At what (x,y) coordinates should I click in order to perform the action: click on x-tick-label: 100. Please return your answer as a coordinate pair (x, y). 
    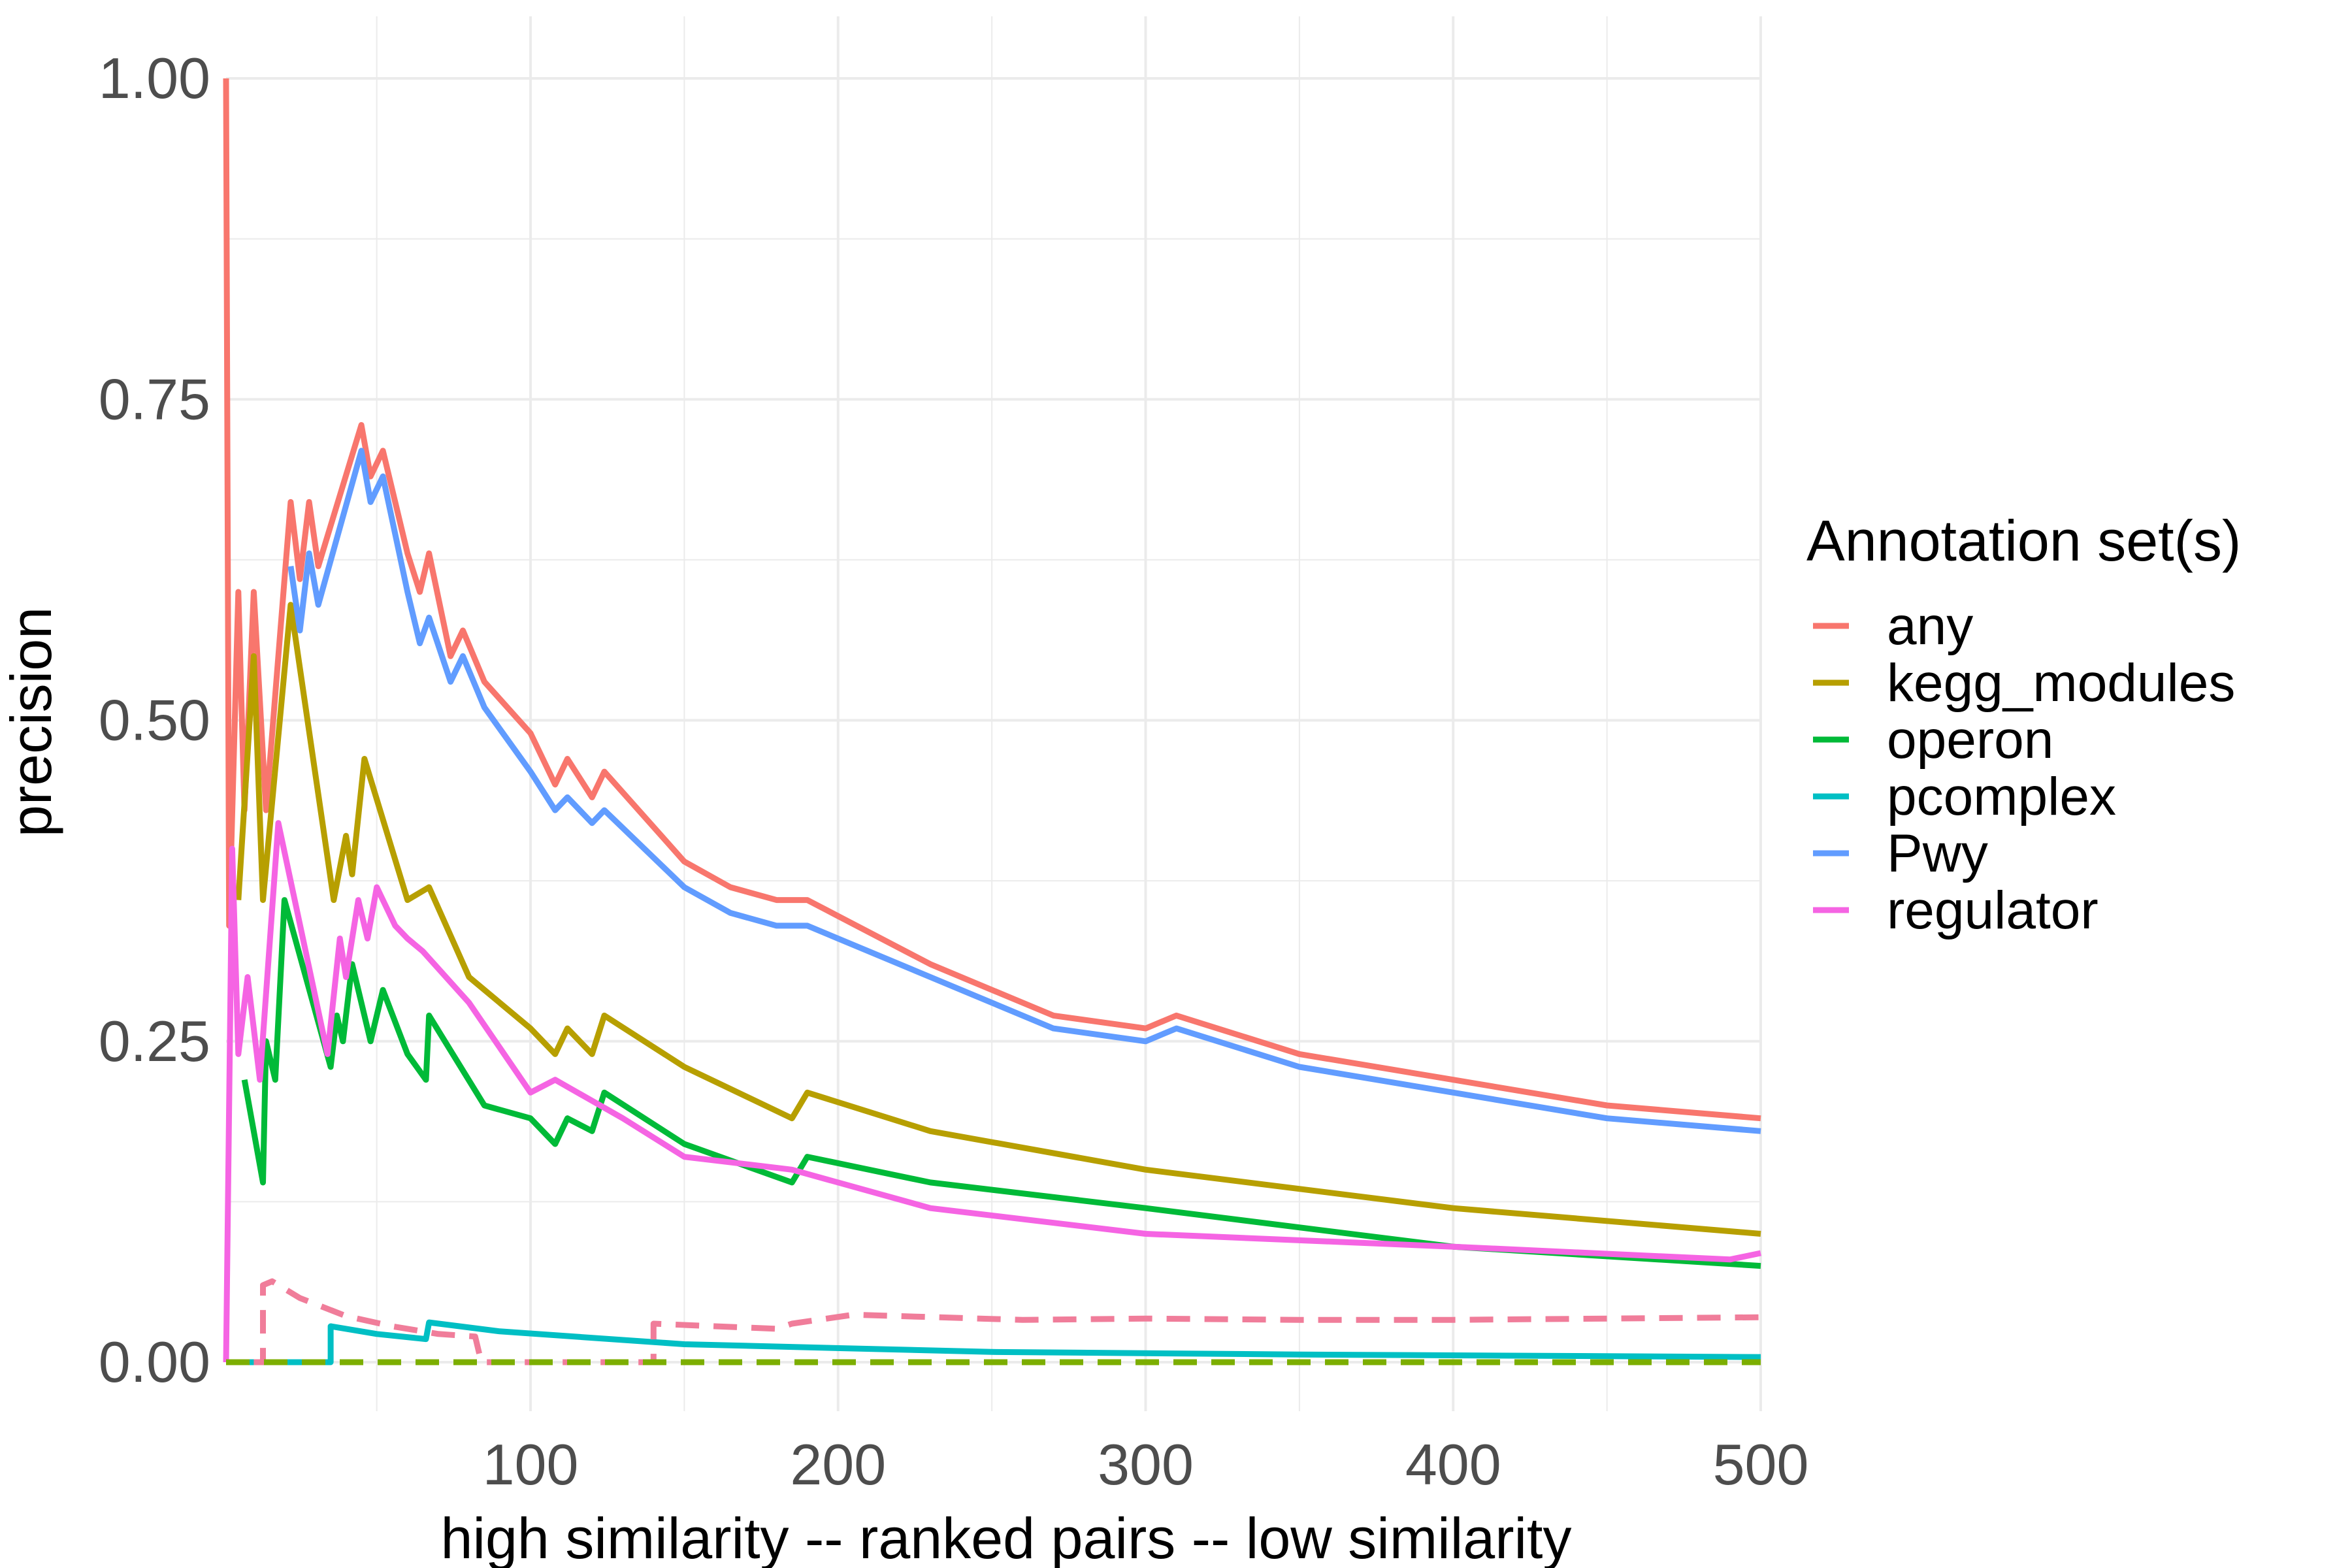
    Looking at the image, I should click on (531, 1464).